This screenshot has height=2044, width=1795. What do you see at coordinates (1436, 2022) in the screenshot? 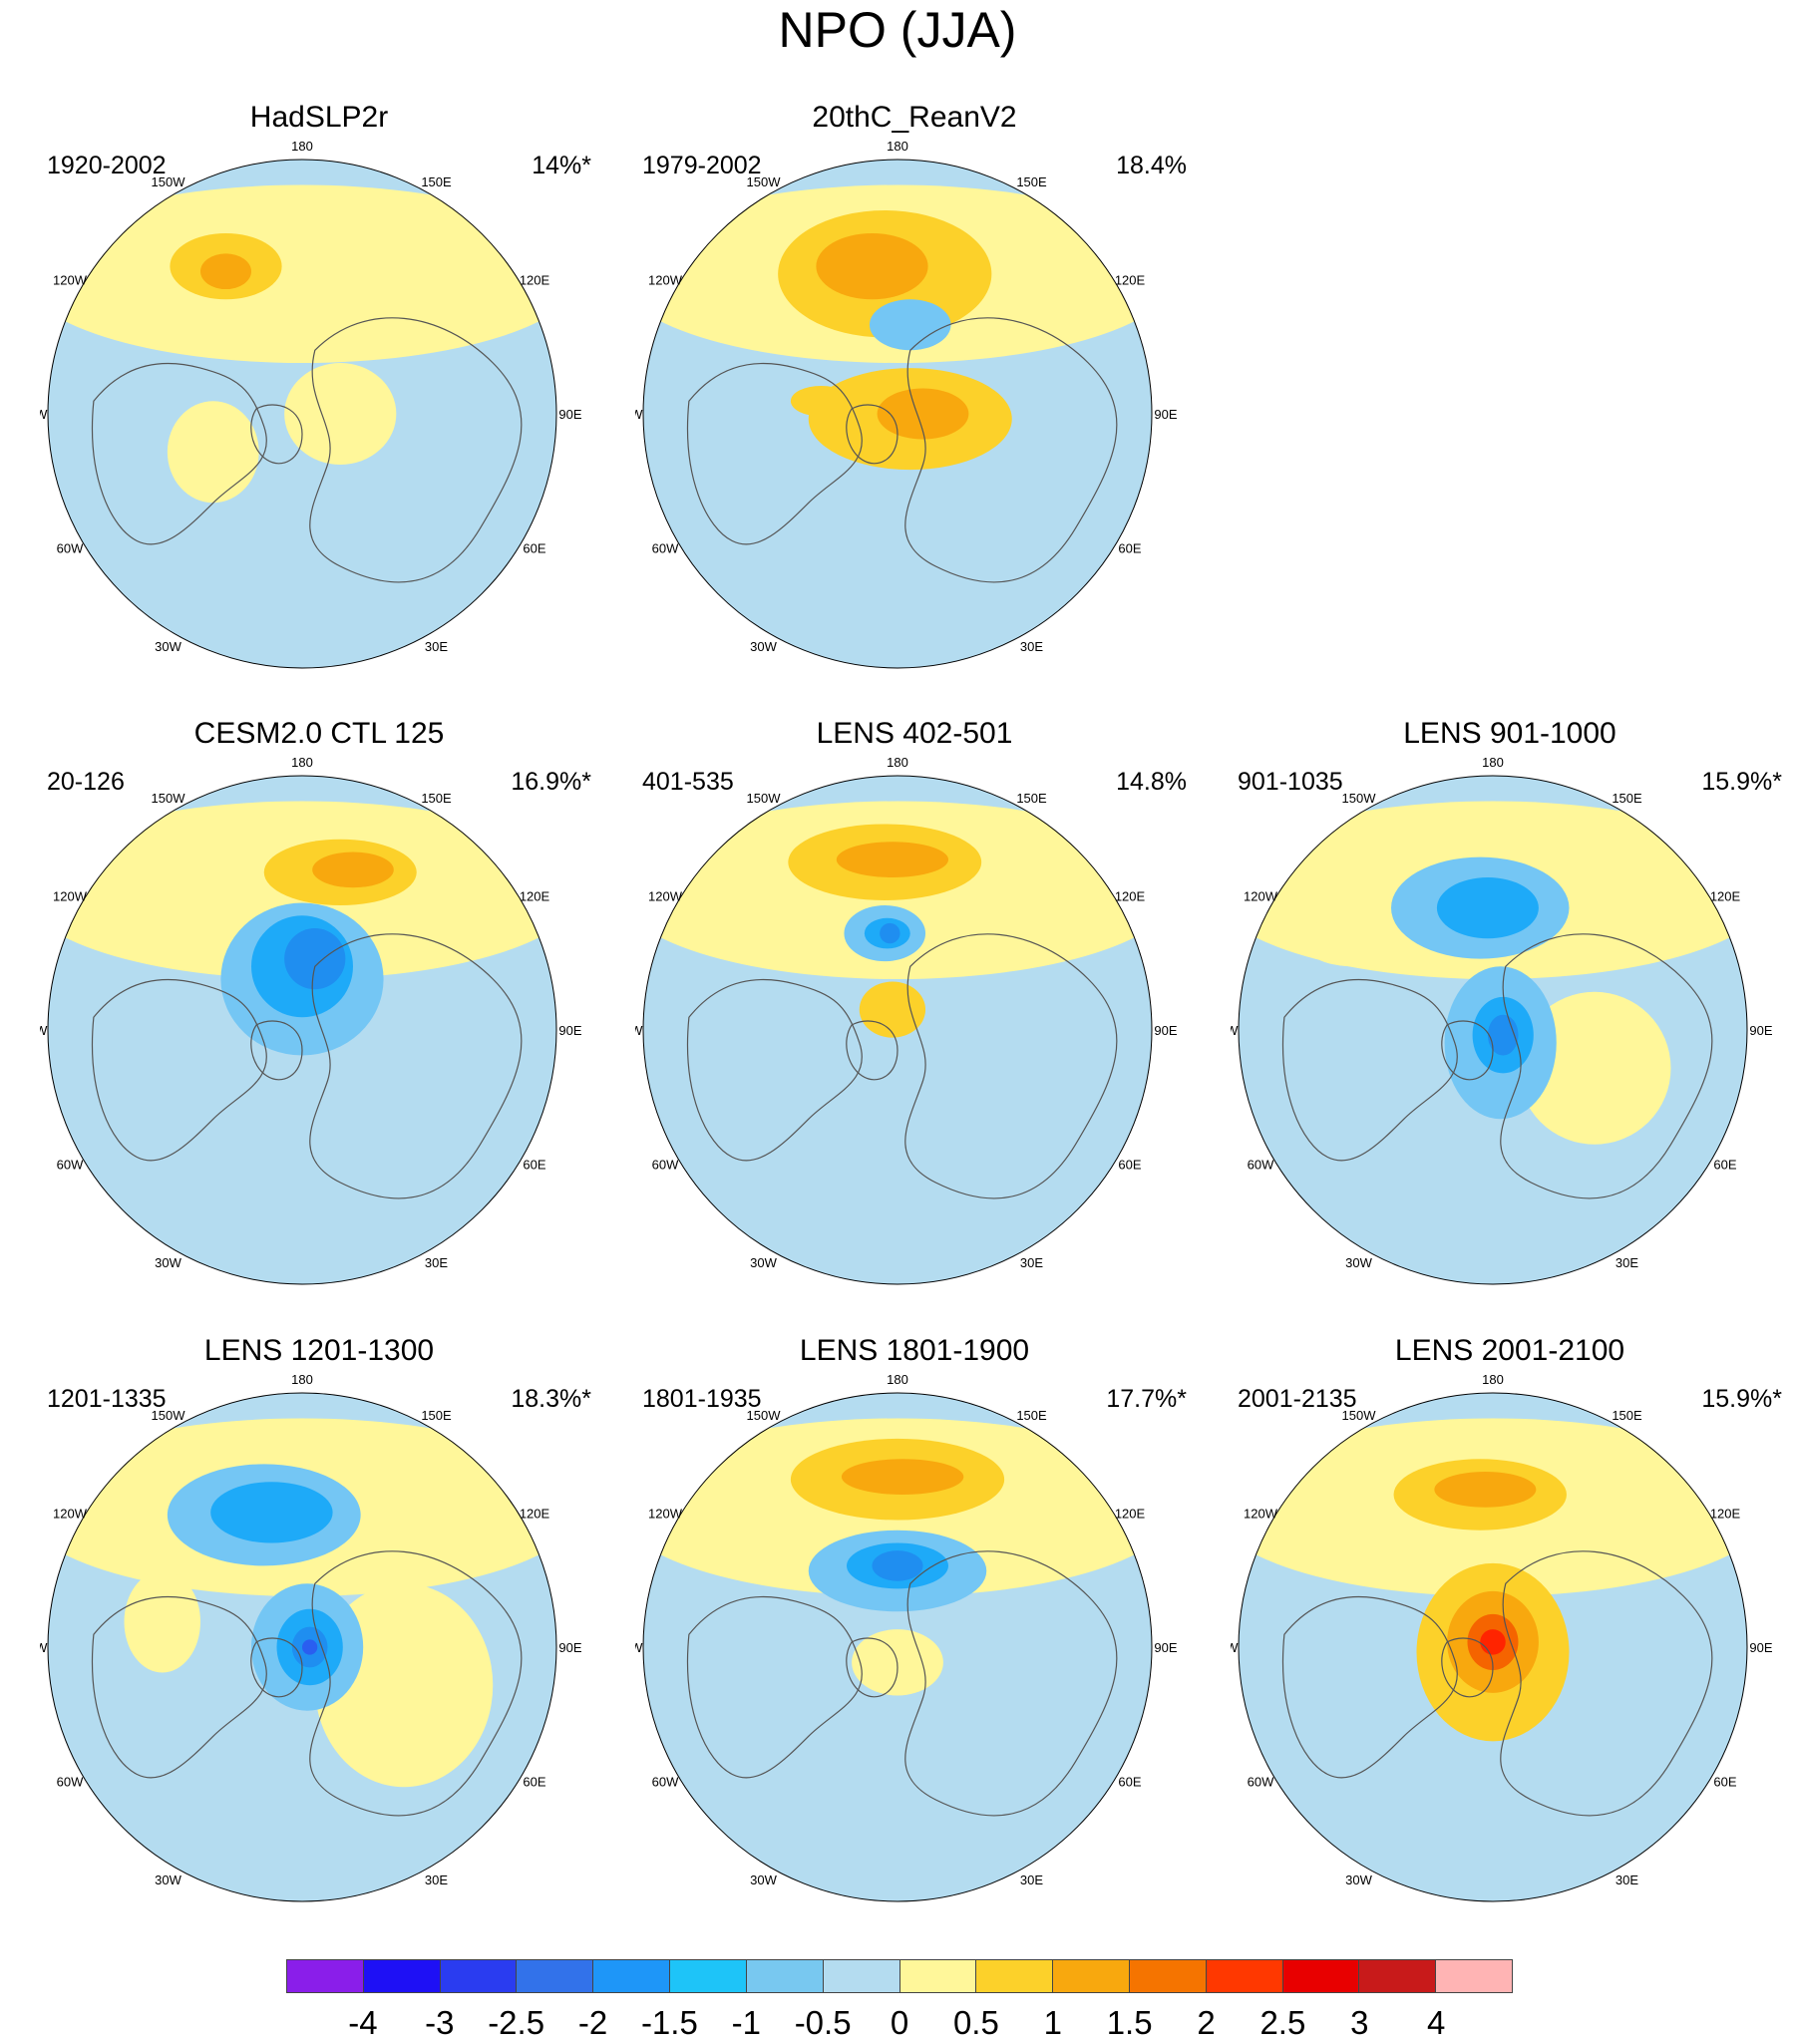
I see `colorbar-tick-label: 4` at bounding box center [1436, 2022].